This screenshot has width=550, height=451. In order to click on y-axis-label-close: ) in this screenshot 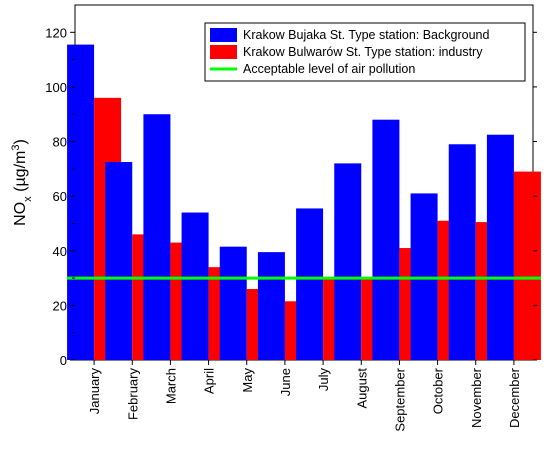, I will do `click(20, 141)`.